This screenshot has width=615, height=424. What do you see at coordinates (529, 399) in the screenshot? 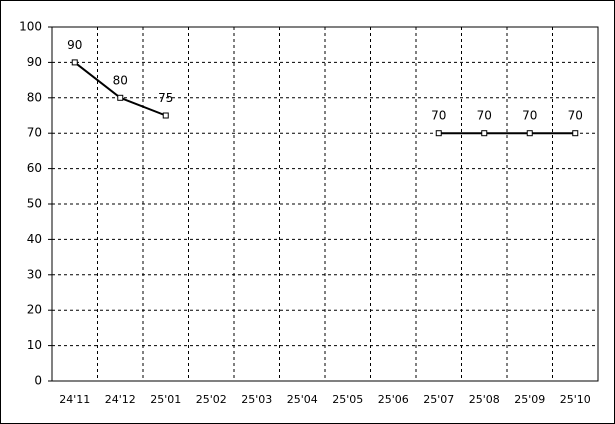
I see `x-tick-label: 25'09` at bounding box center [529, 399].